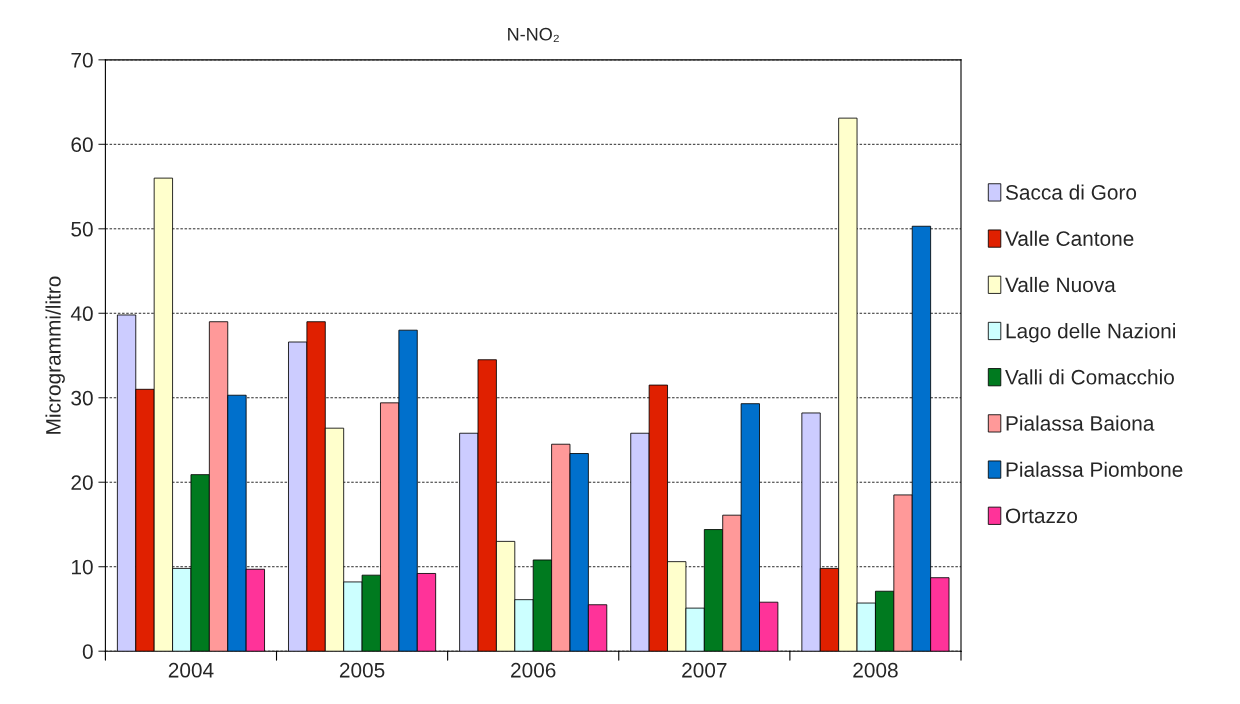 The width and height of the screenshot is (1240, 704). Describe the element at coordinates (1069, 238) in the screenshot. I see `legend-label: Valle Cantone` at that location.